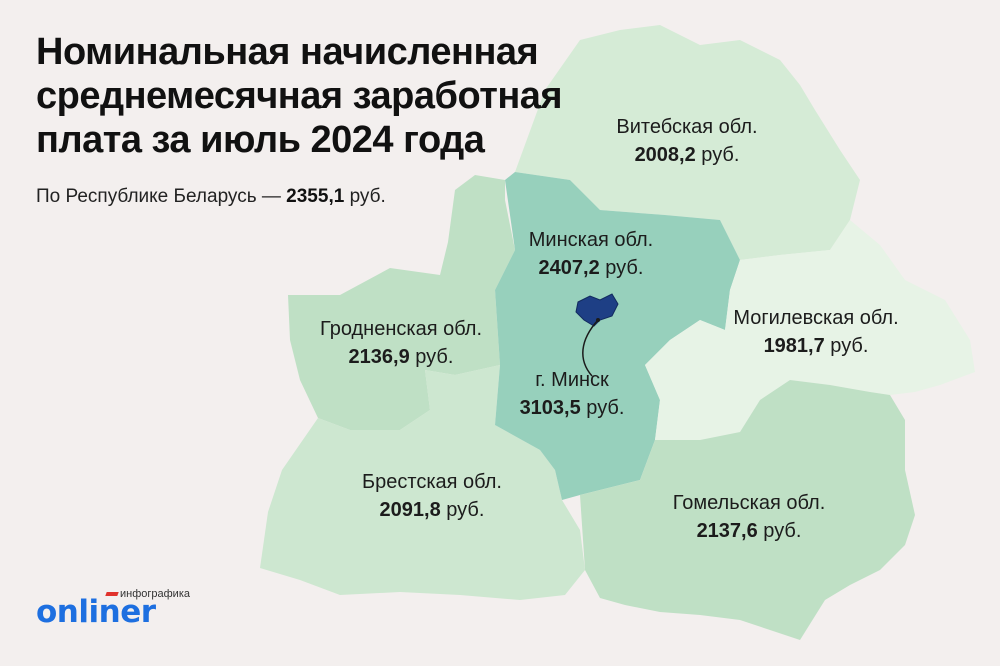 The height and width of the screenshot is (666, 1000). I want to click on region-name: Минская обл., so click(591, 240).